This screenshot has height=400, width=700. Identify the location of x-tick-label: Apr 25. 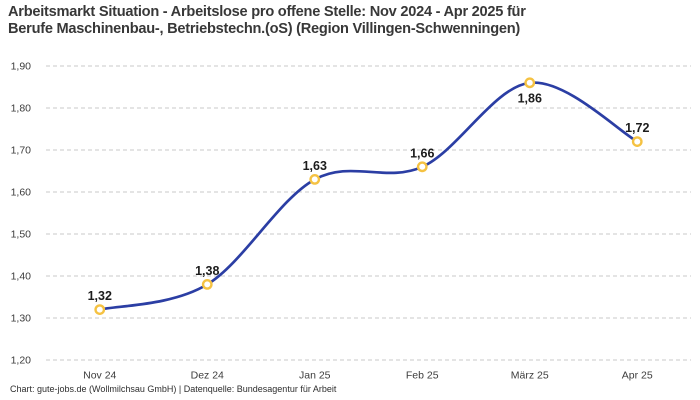
(637, 376).